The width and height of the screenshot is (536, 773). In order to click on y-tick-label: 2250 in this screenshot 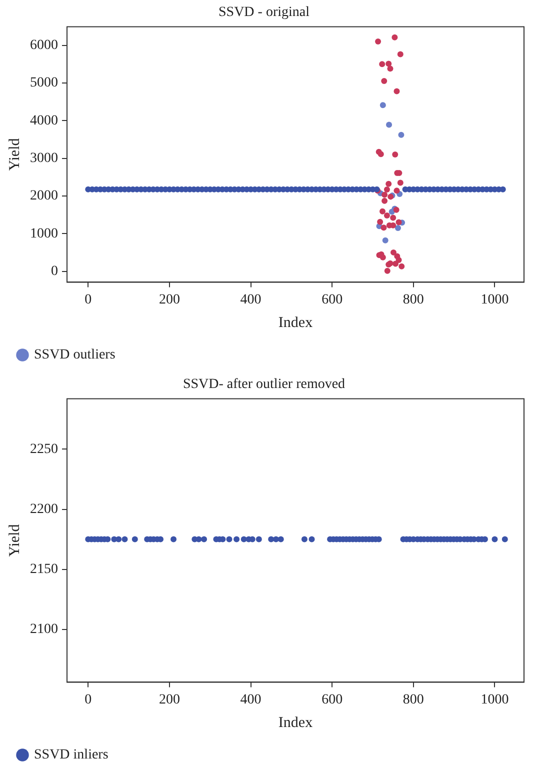, I will do `click(44, 449)`.